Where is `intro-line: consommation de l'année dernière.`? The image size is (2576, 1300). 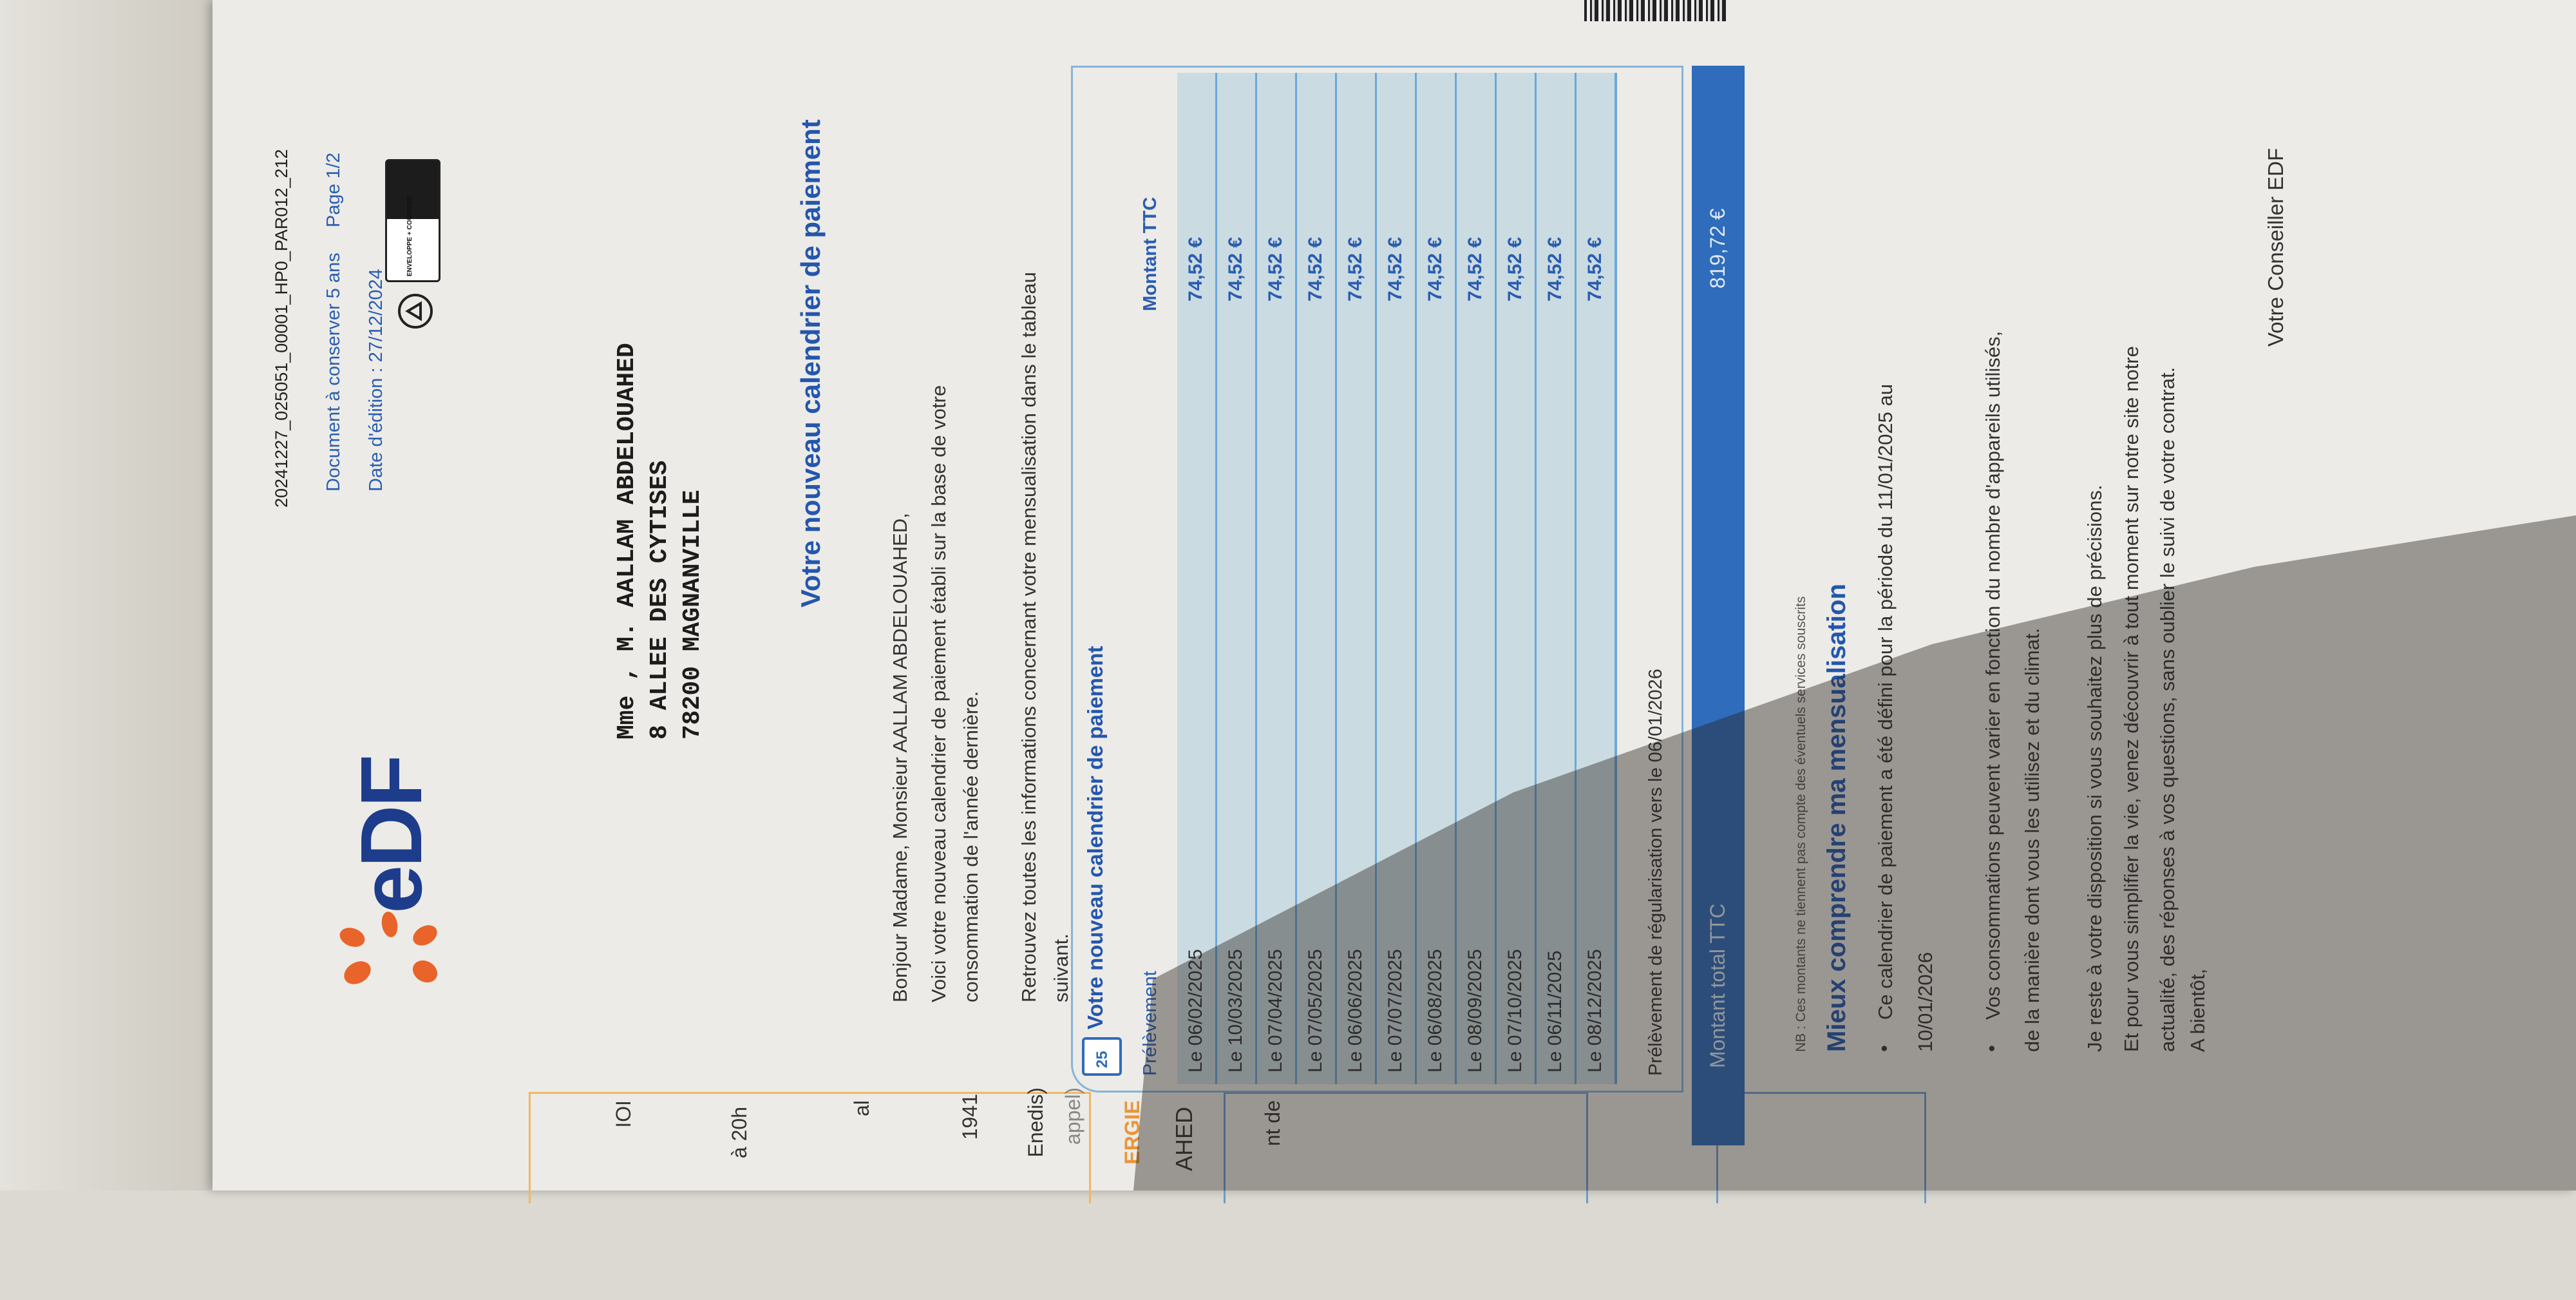 intro-line: consommation de l'année dernière. is located at coordinates (971, 846).